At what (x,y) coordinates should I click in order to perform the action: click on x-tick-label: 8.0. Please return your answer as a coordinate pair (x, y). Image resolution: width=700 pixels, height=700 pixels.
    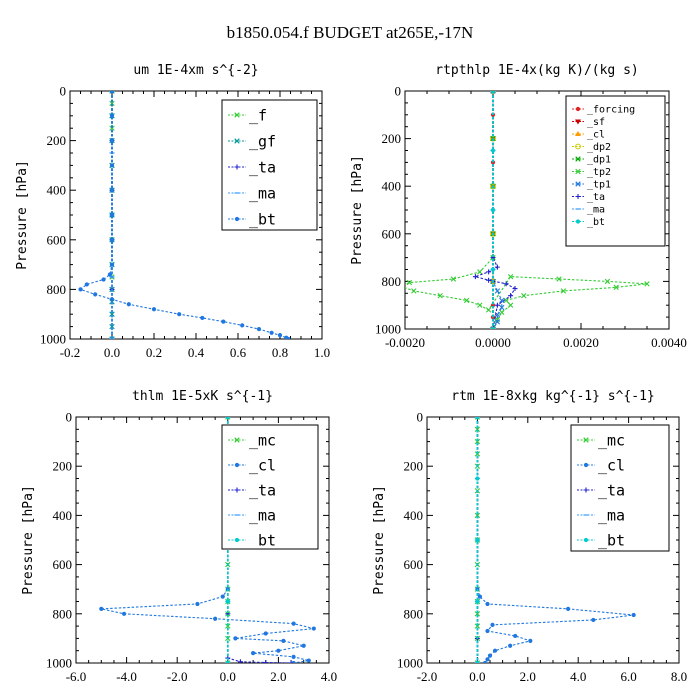
    Looking at the image, I should click on (679, 676).